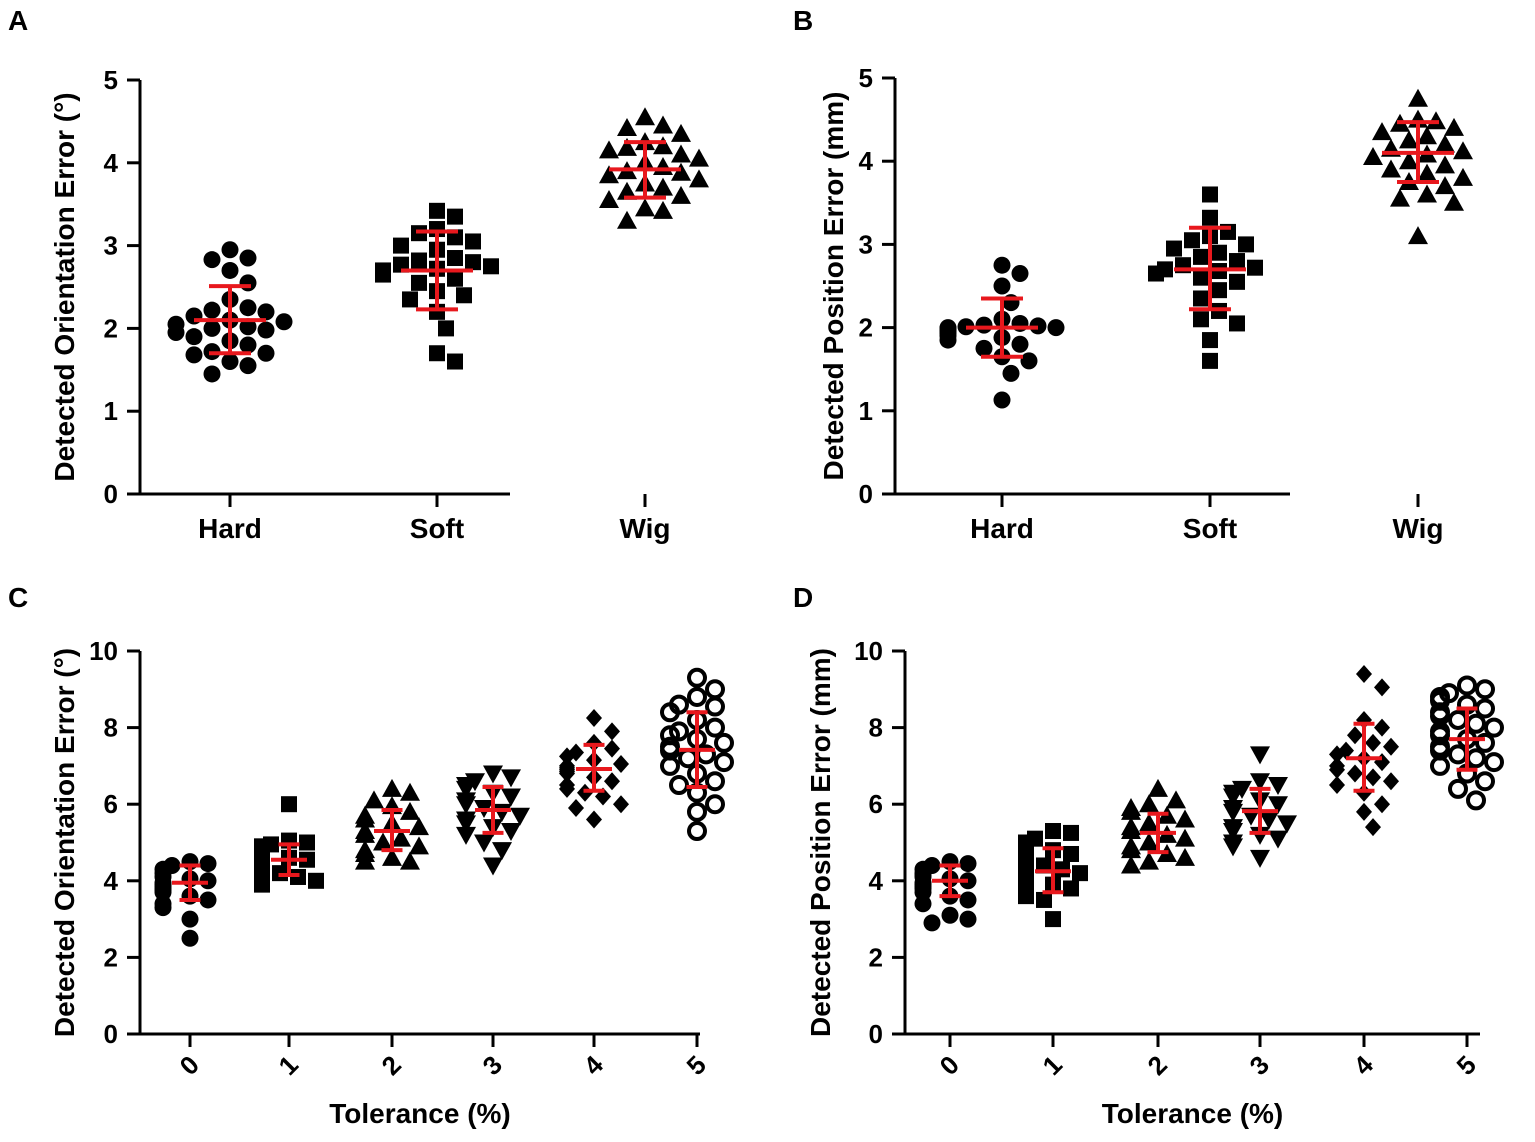 The height and width of the screenshot is (1142, 1535). Describe the element at coordinates (18, 597) in the screenshot. I see `panel-letter: C` at that location.